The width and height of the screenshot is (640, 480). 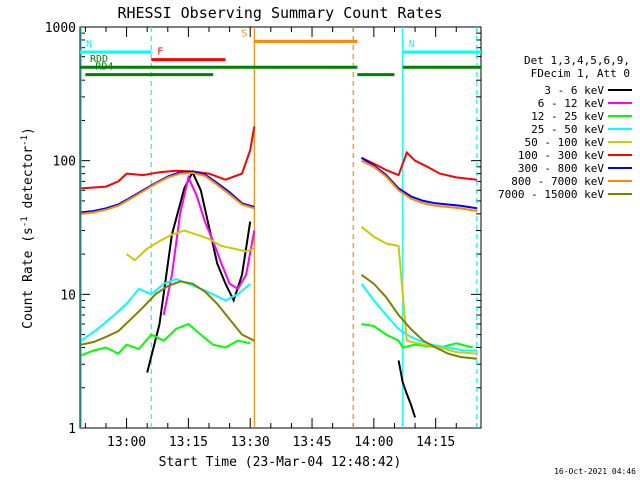 What do you see at coordinates (72, 429) in the screenshot?
I see `y-tick-label: 1` at bounding box center [72, 429].